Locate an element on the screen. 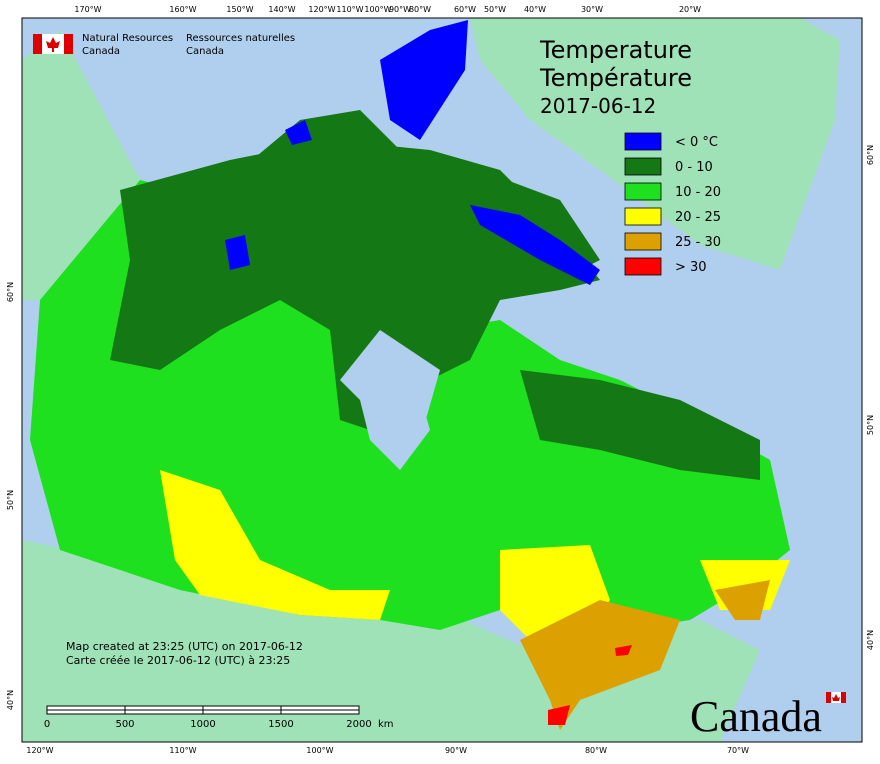 The width and height of the screenshot is (880, 764). alaska is located at coordinates (81, 165).